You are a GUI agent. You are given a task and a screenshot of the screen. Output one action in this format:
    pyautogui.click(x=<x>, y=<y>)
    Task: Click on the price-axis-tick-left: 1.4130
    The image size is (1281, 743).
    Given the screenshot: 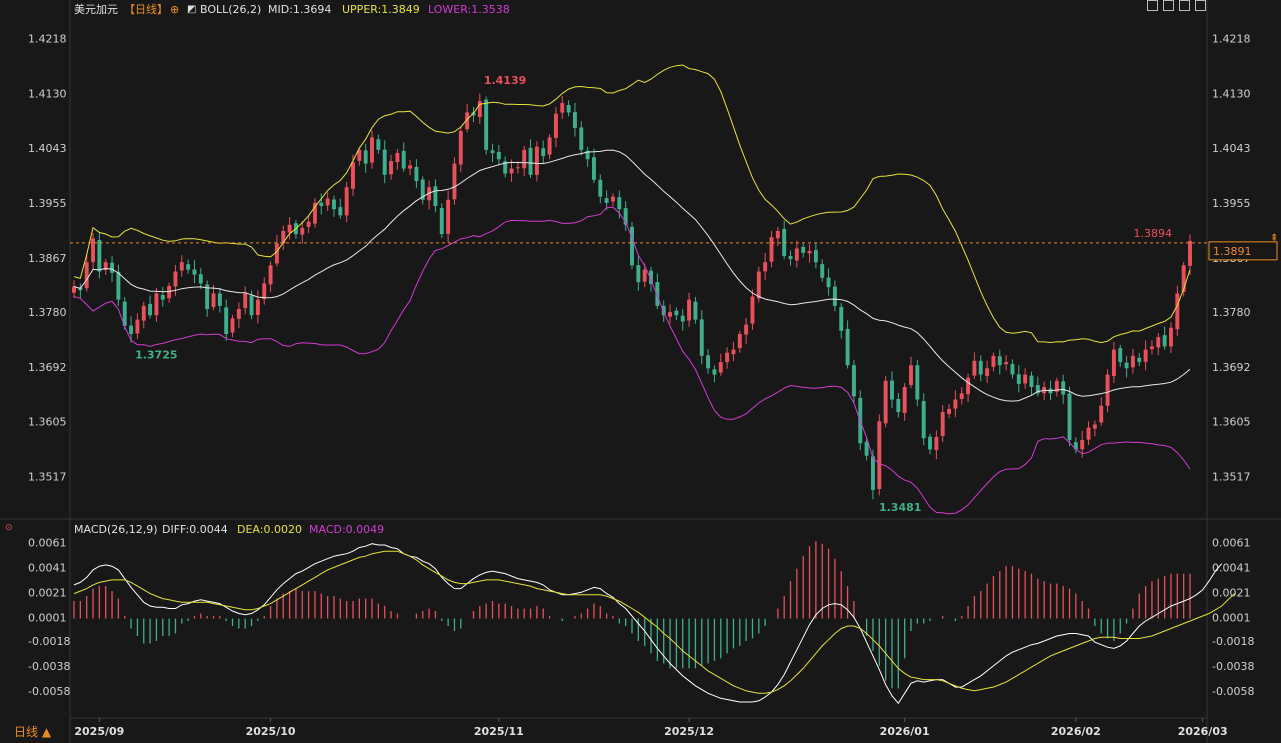 What is the action you would take?
    pyautogui.click(x=47, y=94)
    